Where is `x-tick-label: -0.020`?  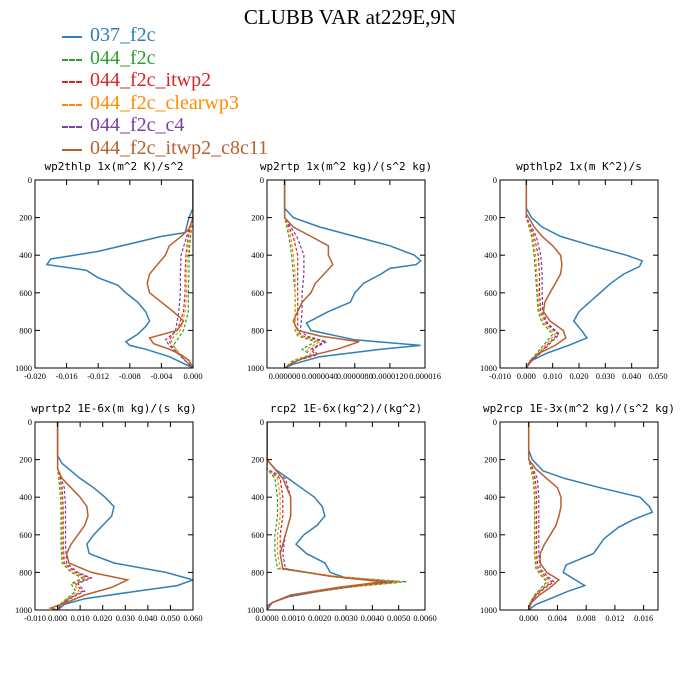
x-tick-label: -0.020 is located at coordinates (35, 376).